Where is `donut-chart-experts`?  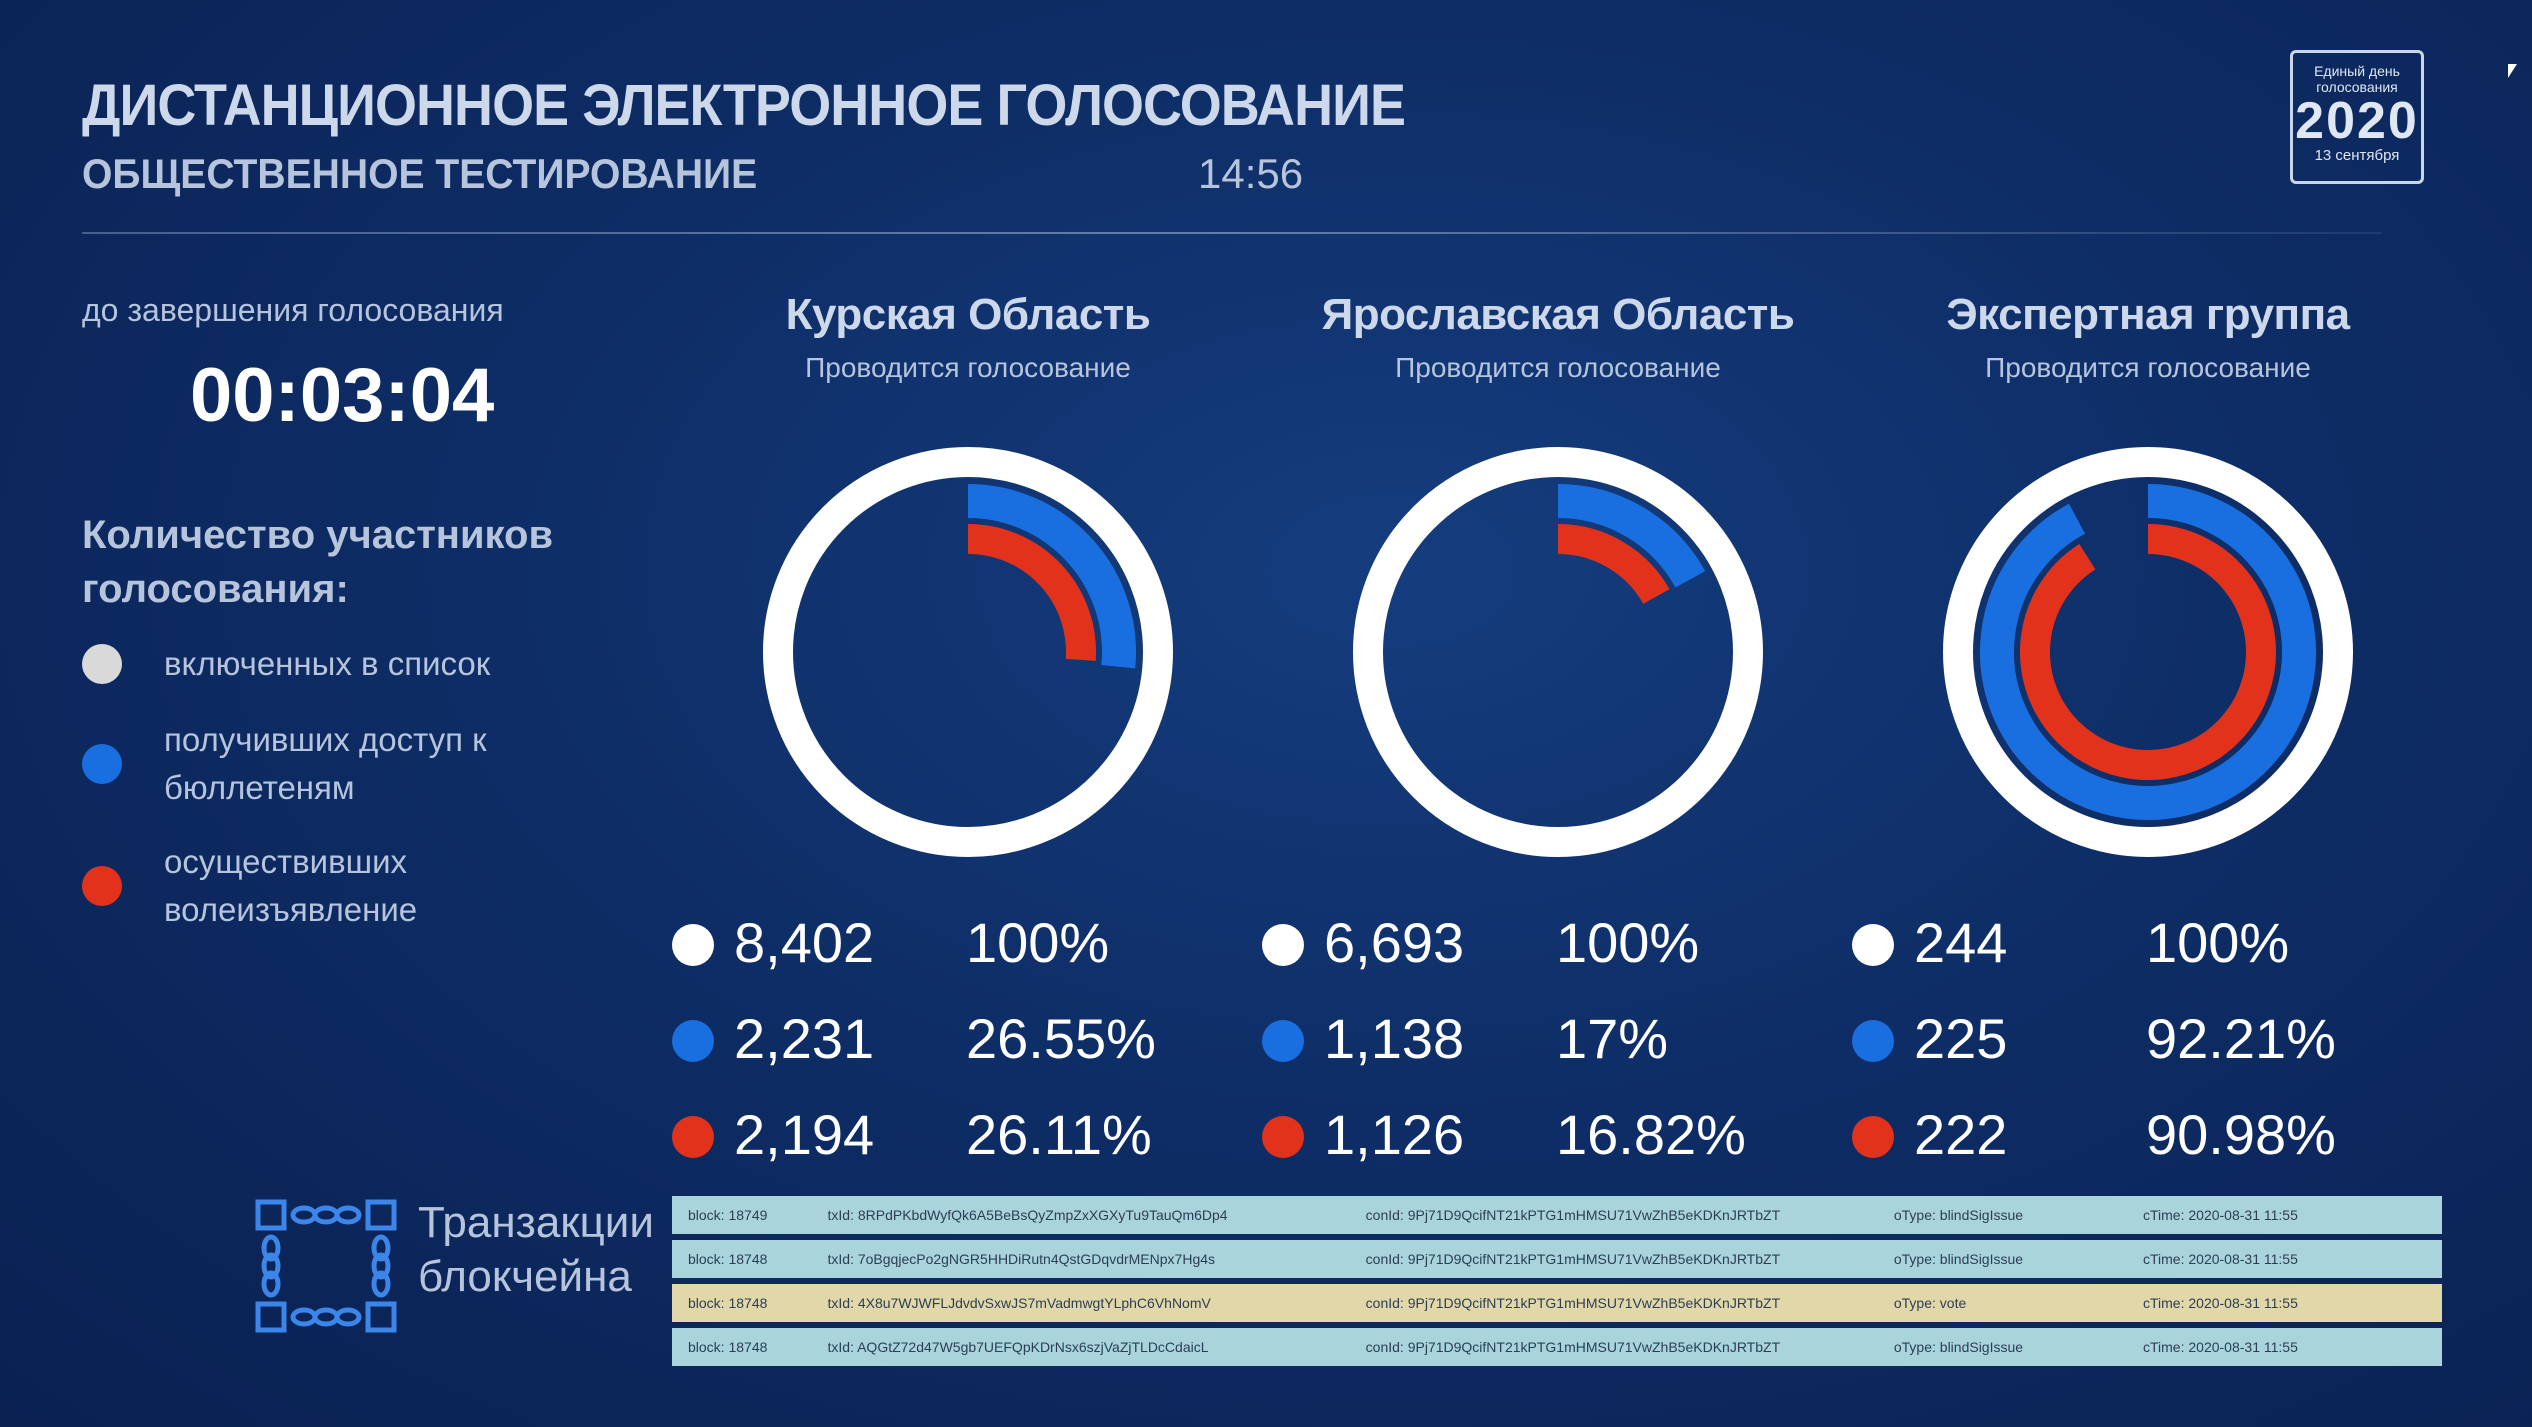 donut-chart-experts is located at coordinates (2148, 652).